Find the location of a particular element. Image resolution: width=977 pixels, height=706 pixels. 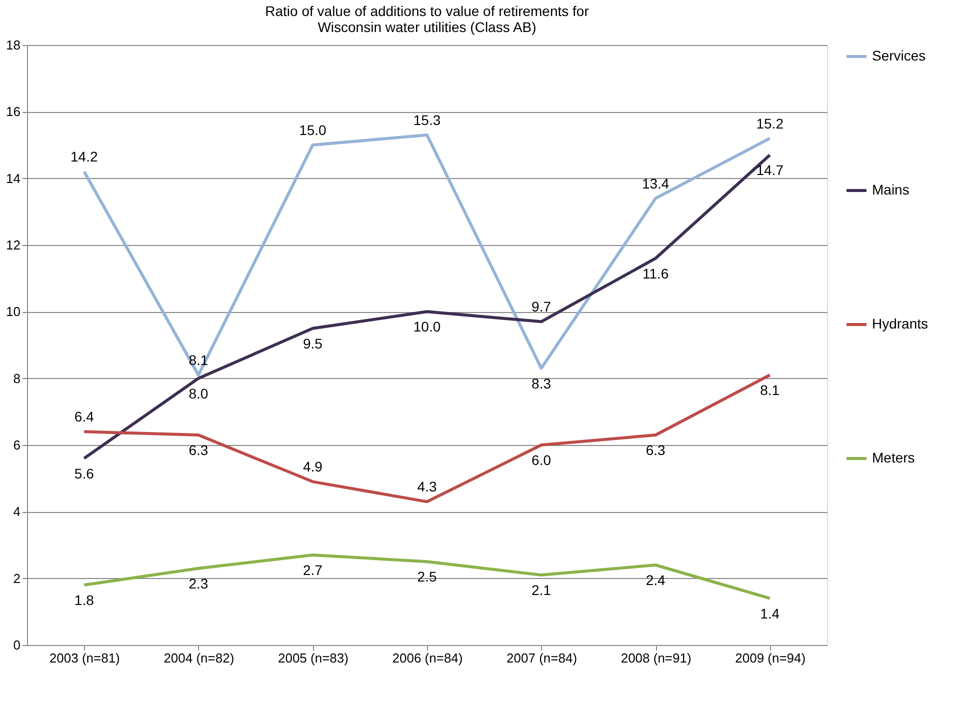

y-tick-label: 6 is located at coordinates (16, 445).